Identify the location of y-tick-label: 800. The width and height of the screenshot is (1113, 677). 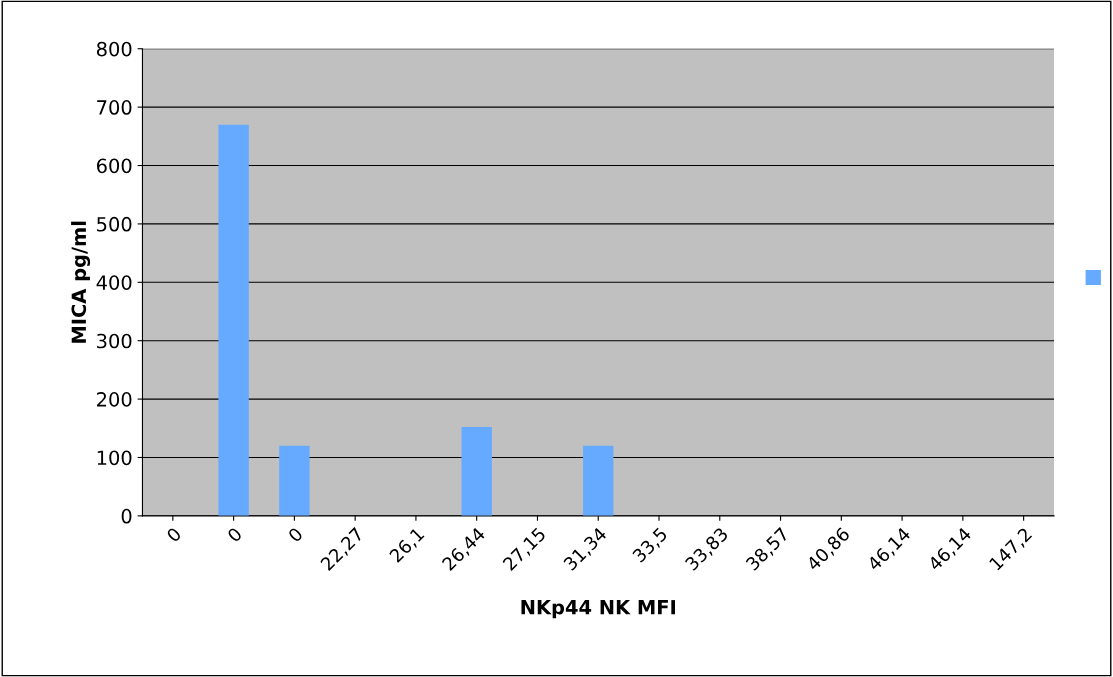
(114, 49).